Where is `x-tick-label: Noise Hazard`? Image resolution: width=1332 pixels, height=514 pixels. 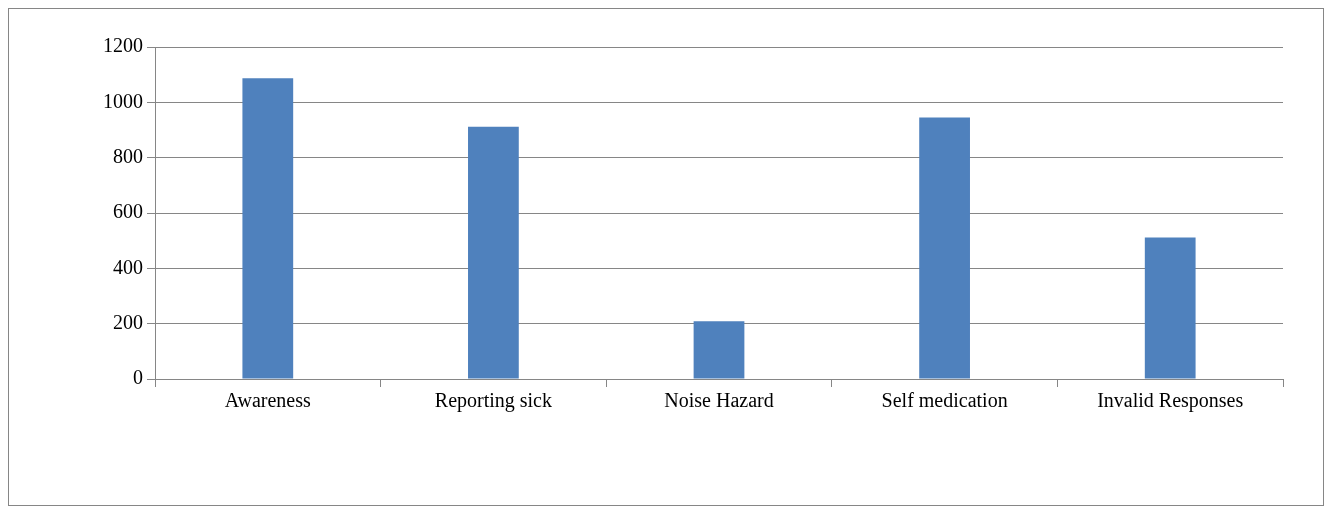
x-tick-label: Noise Hazard is located at coordinates (719, 400).